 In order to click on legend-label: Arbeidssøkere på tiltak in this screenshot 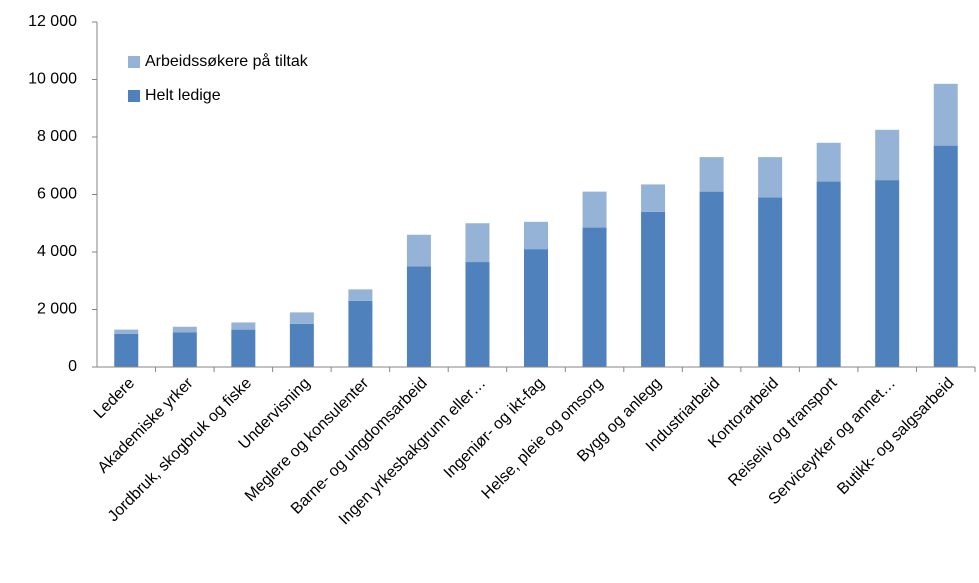, I will do `click(227, 61)`.